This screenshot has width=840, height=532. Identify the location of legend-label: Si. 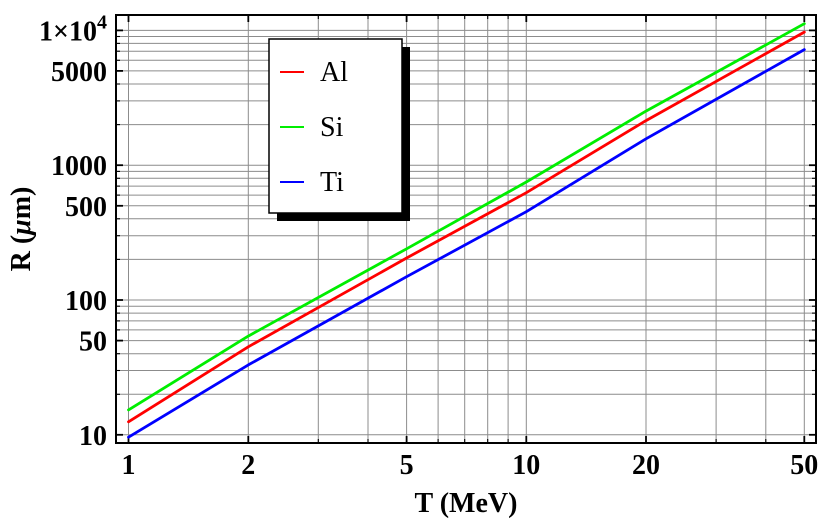
(332, 127).